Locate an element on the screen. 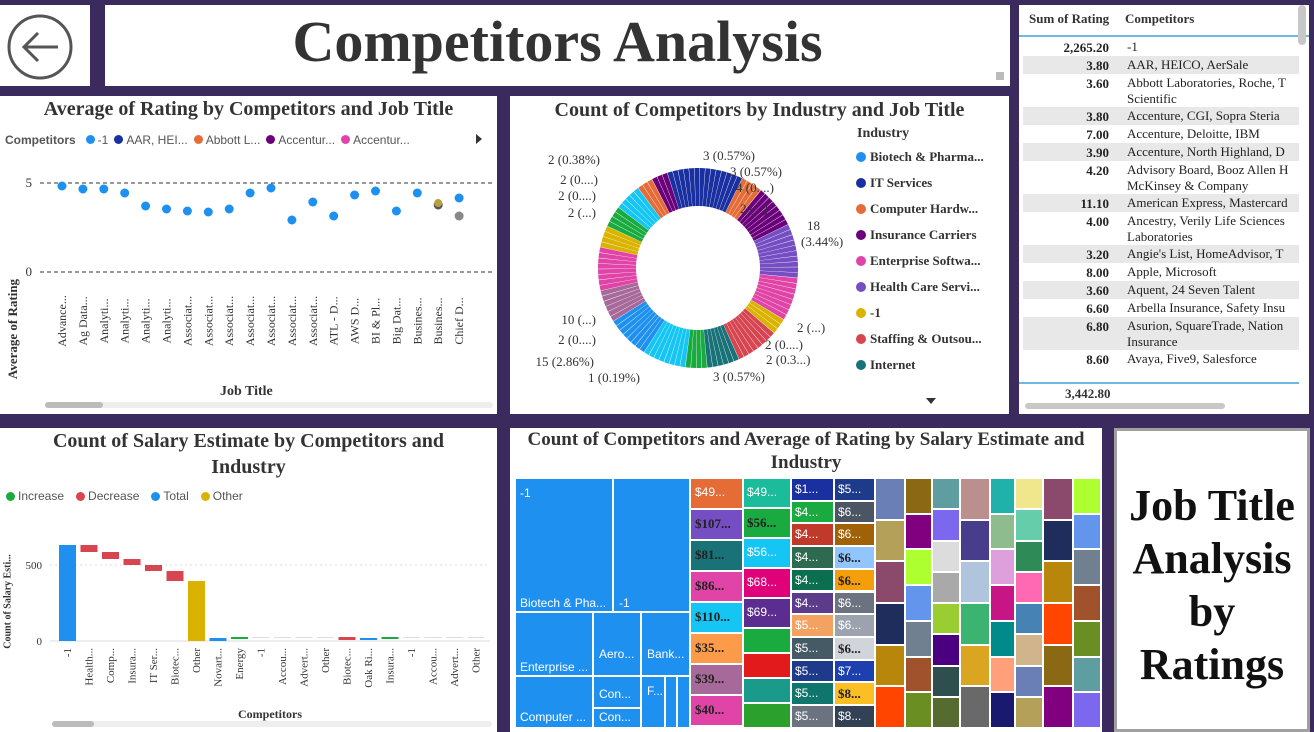 Image resolution: width=1314 pixels, height=732 pixels. legend-item: -1 is located at coordinates (868, 313).